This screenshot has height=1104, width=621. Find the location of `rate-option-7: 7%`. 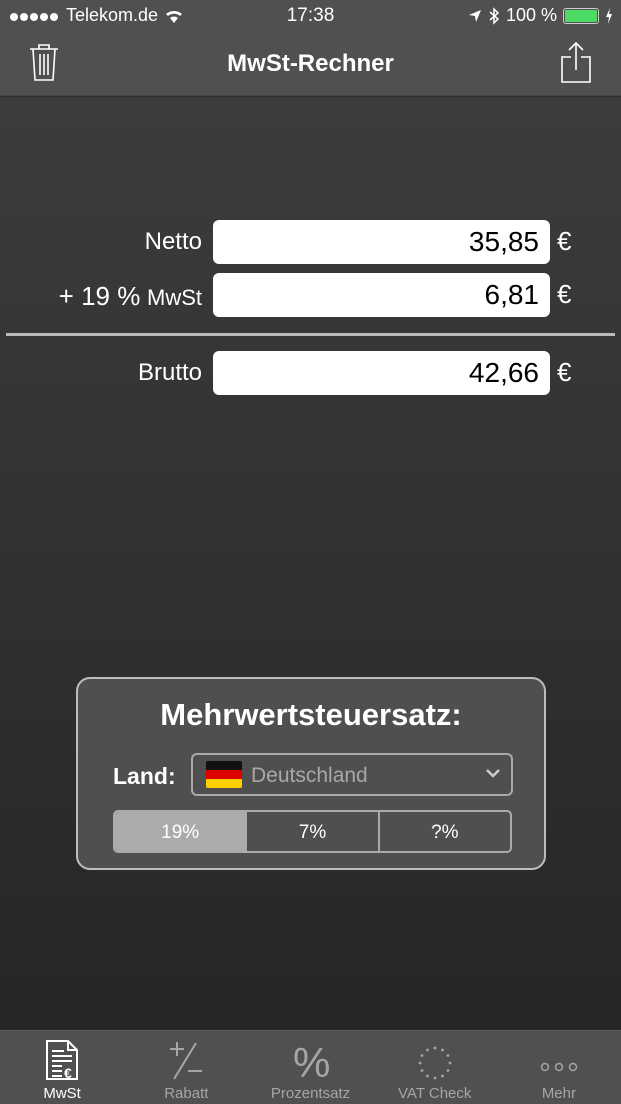

rate-option-7: 7% is located at coordinates (311, 831).